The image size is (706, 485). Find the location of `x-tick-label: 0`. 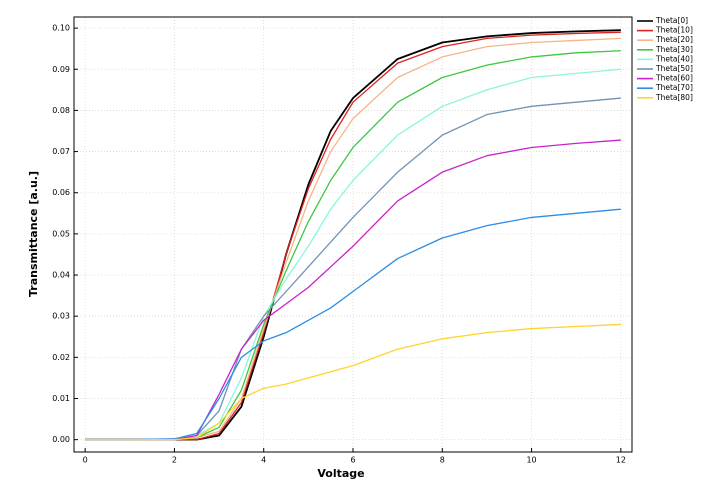

x-tick-label: 0 is located at coordinates (85, 460).